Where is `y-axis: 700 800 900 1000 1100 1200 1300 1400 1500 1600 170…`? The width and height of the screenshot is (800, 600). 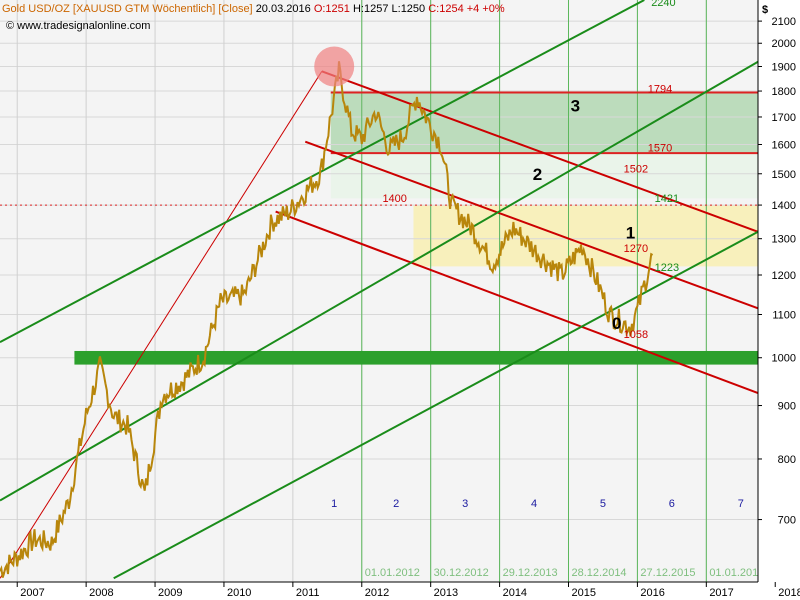
y-axis: 700 800 900 1000 1100 1200 1300 1400 1500 1600 170… is located at coordinates (778, 300).